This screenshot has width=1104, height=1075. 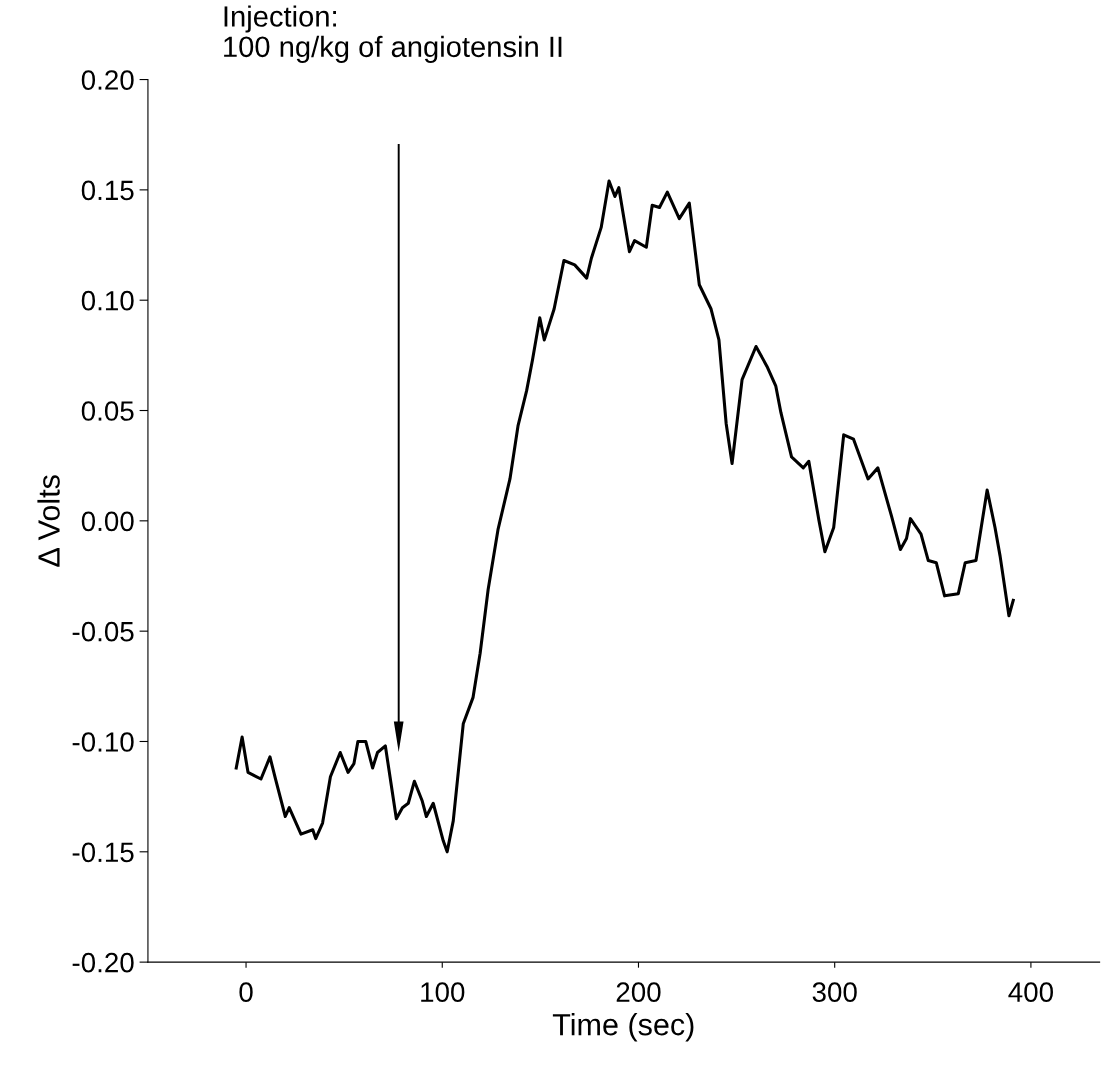 I want to click on y-tick-label: -0.15, so click(x=103, y=852).